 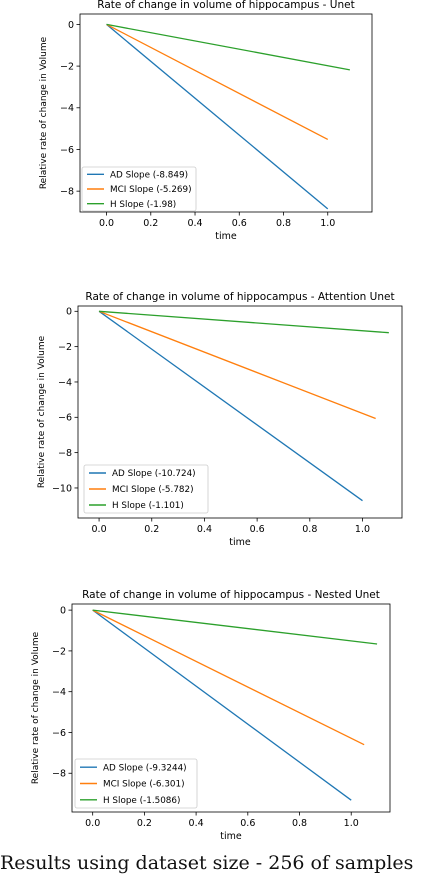 I want to click on legend-label: MCI Slope (-6.301), so click(x=144, y=785).